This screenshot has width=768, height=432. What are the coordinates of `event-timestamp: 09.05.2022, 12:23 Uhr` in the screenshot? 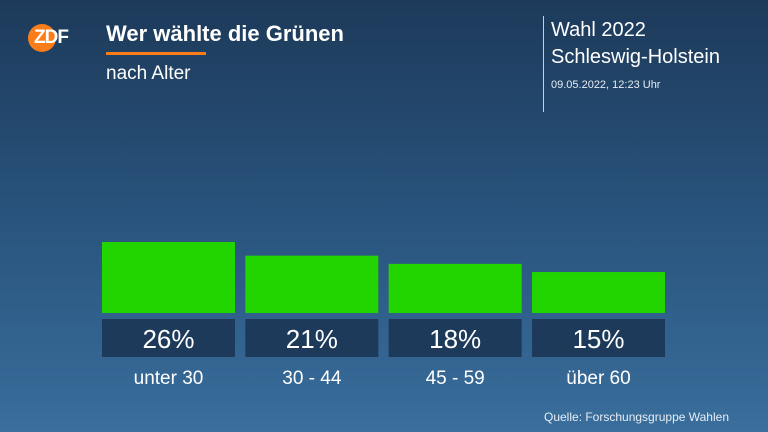 It's located at (606, 85).